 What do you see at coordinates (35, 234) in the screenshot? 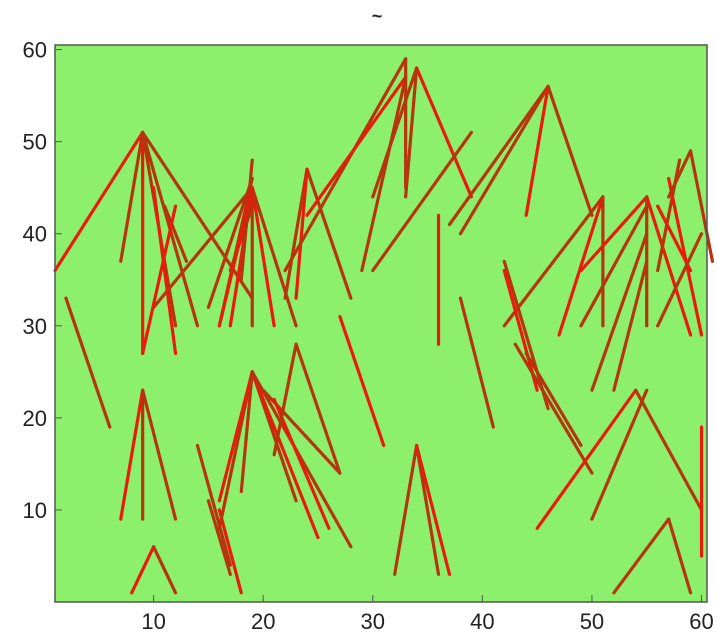
I see `y-tick-label: 40` at bounding box center [35, 234].